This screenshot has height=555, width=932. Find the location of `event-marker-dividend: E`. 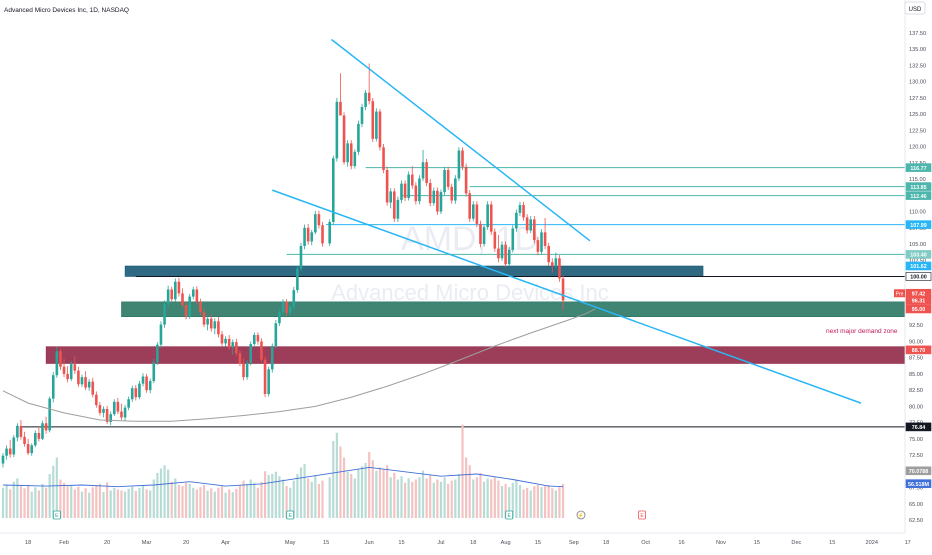

event-marker-dividend: E is located at coordinates (56, 515).